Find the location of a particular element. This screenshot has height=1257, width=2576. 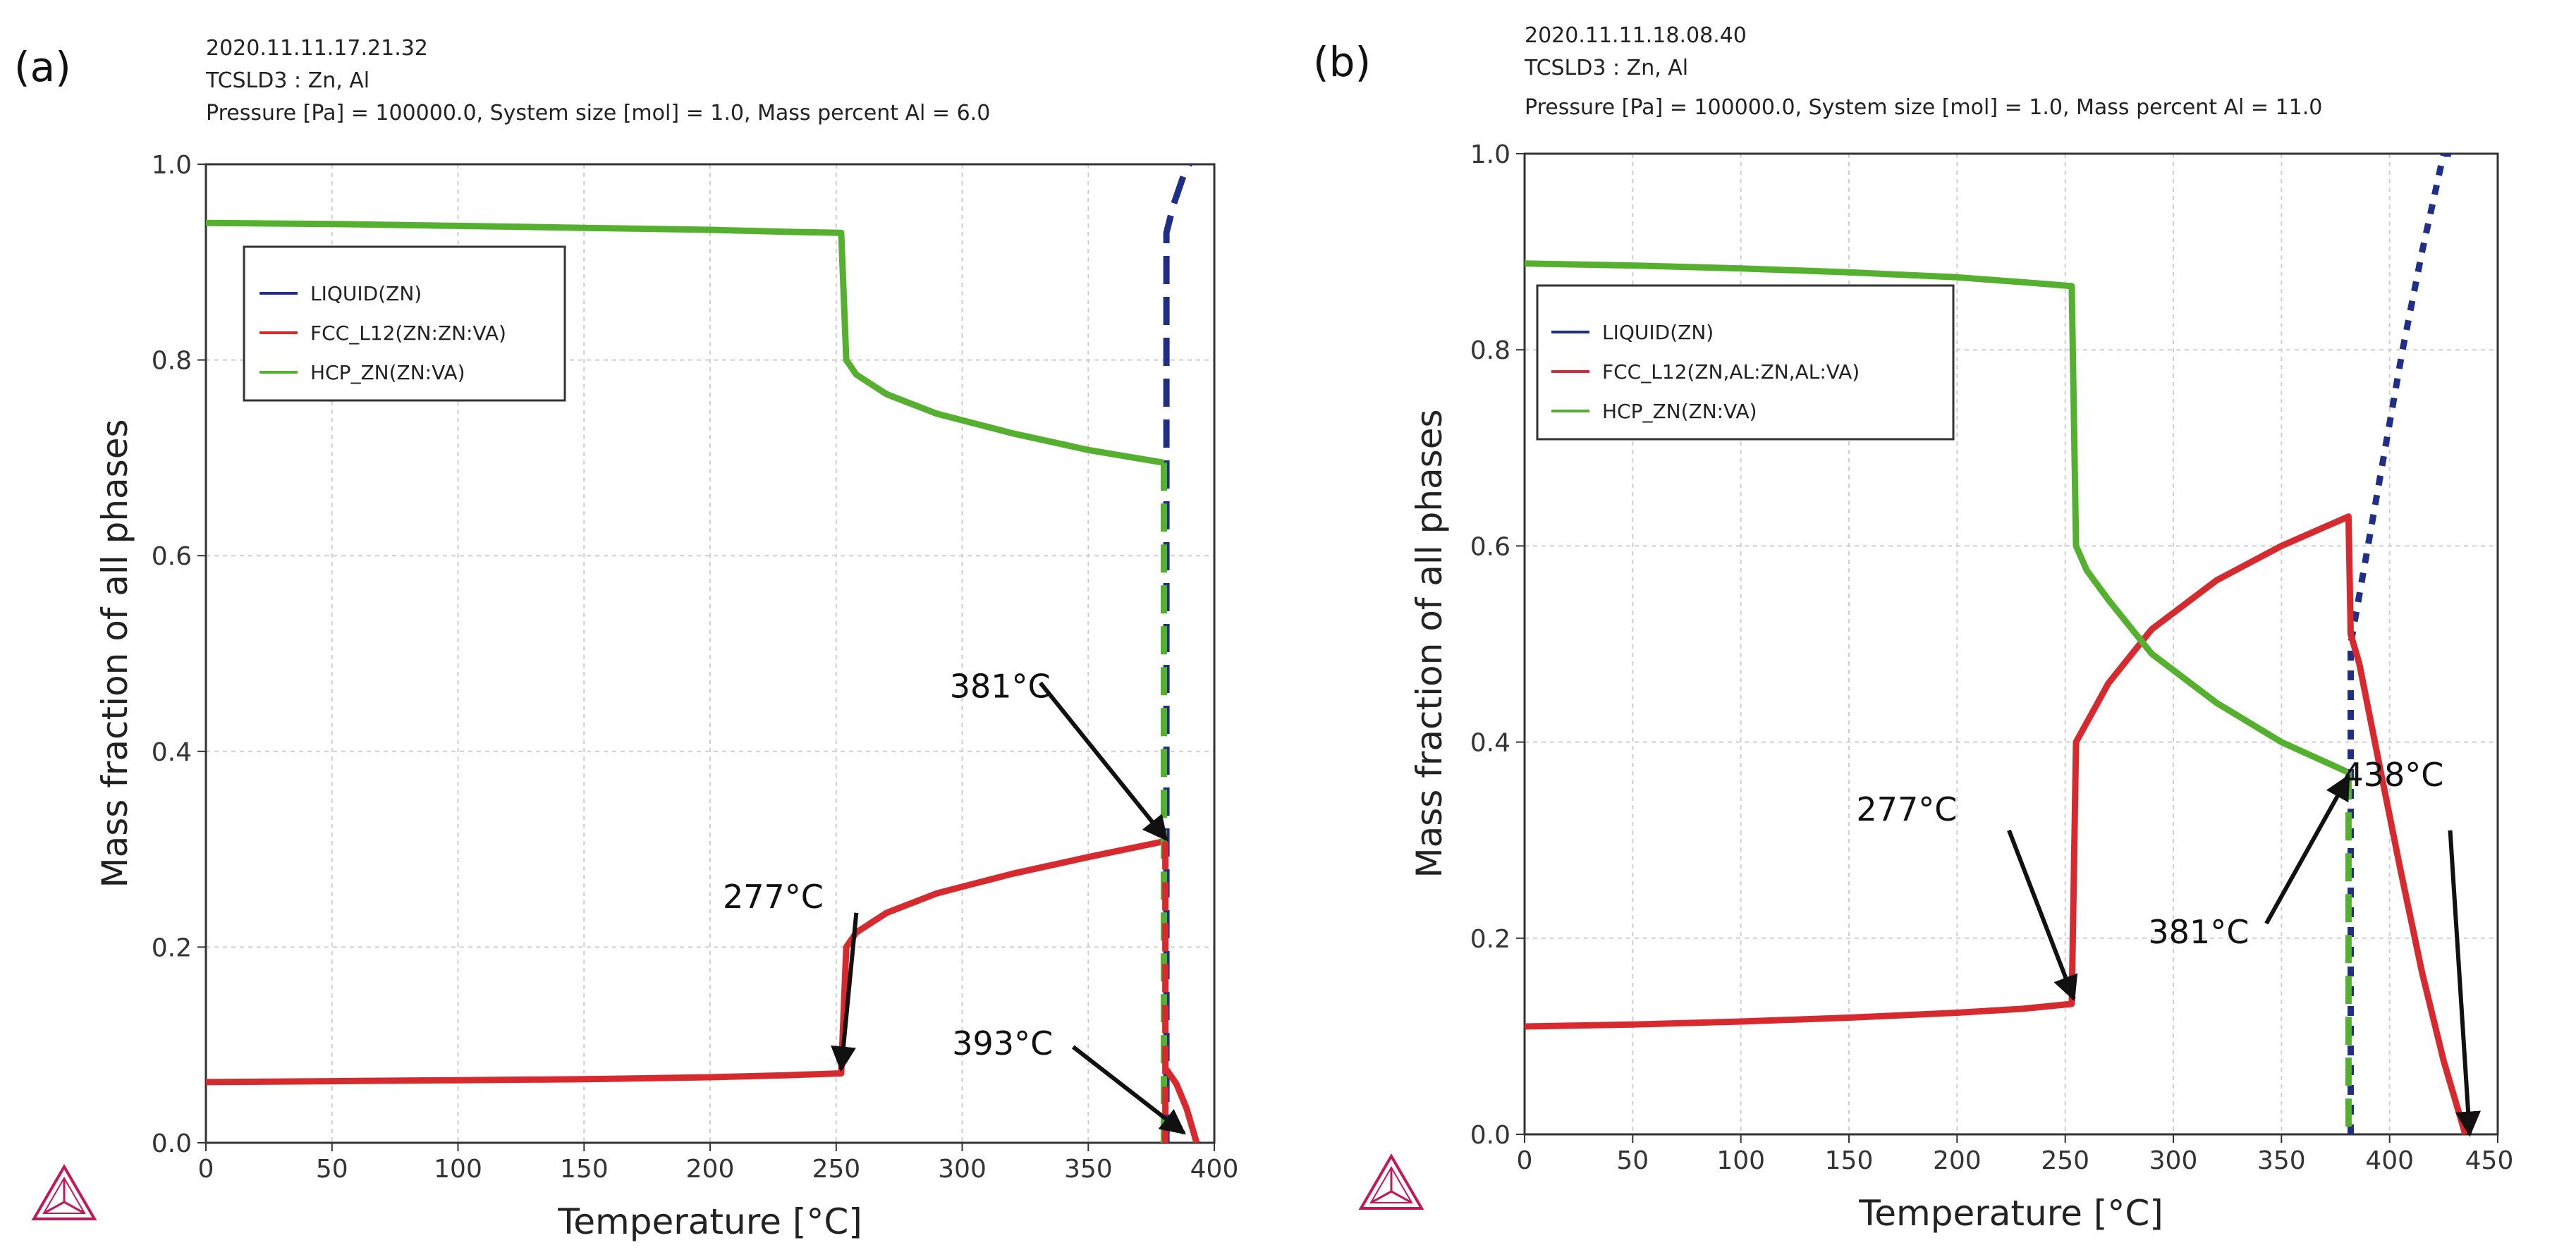

panel-b-xtick: 250 is located at coordinates (2065, 1154).